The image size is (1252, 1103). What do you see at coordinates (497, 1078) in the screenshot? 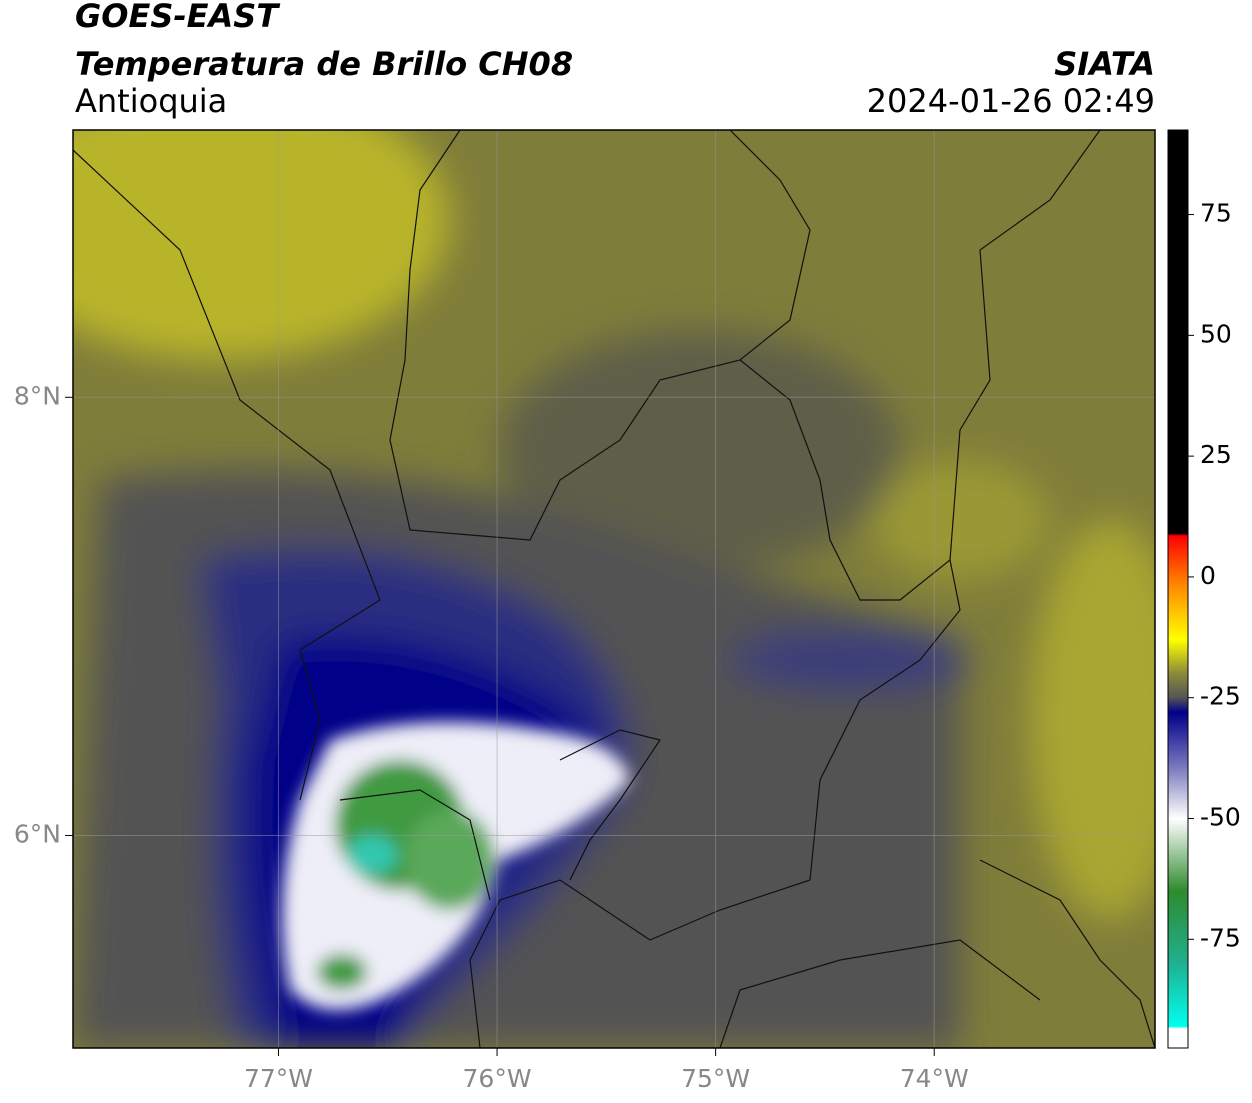
I see `lon-tick-label: 76°W` at bounding box center [497, 1078].